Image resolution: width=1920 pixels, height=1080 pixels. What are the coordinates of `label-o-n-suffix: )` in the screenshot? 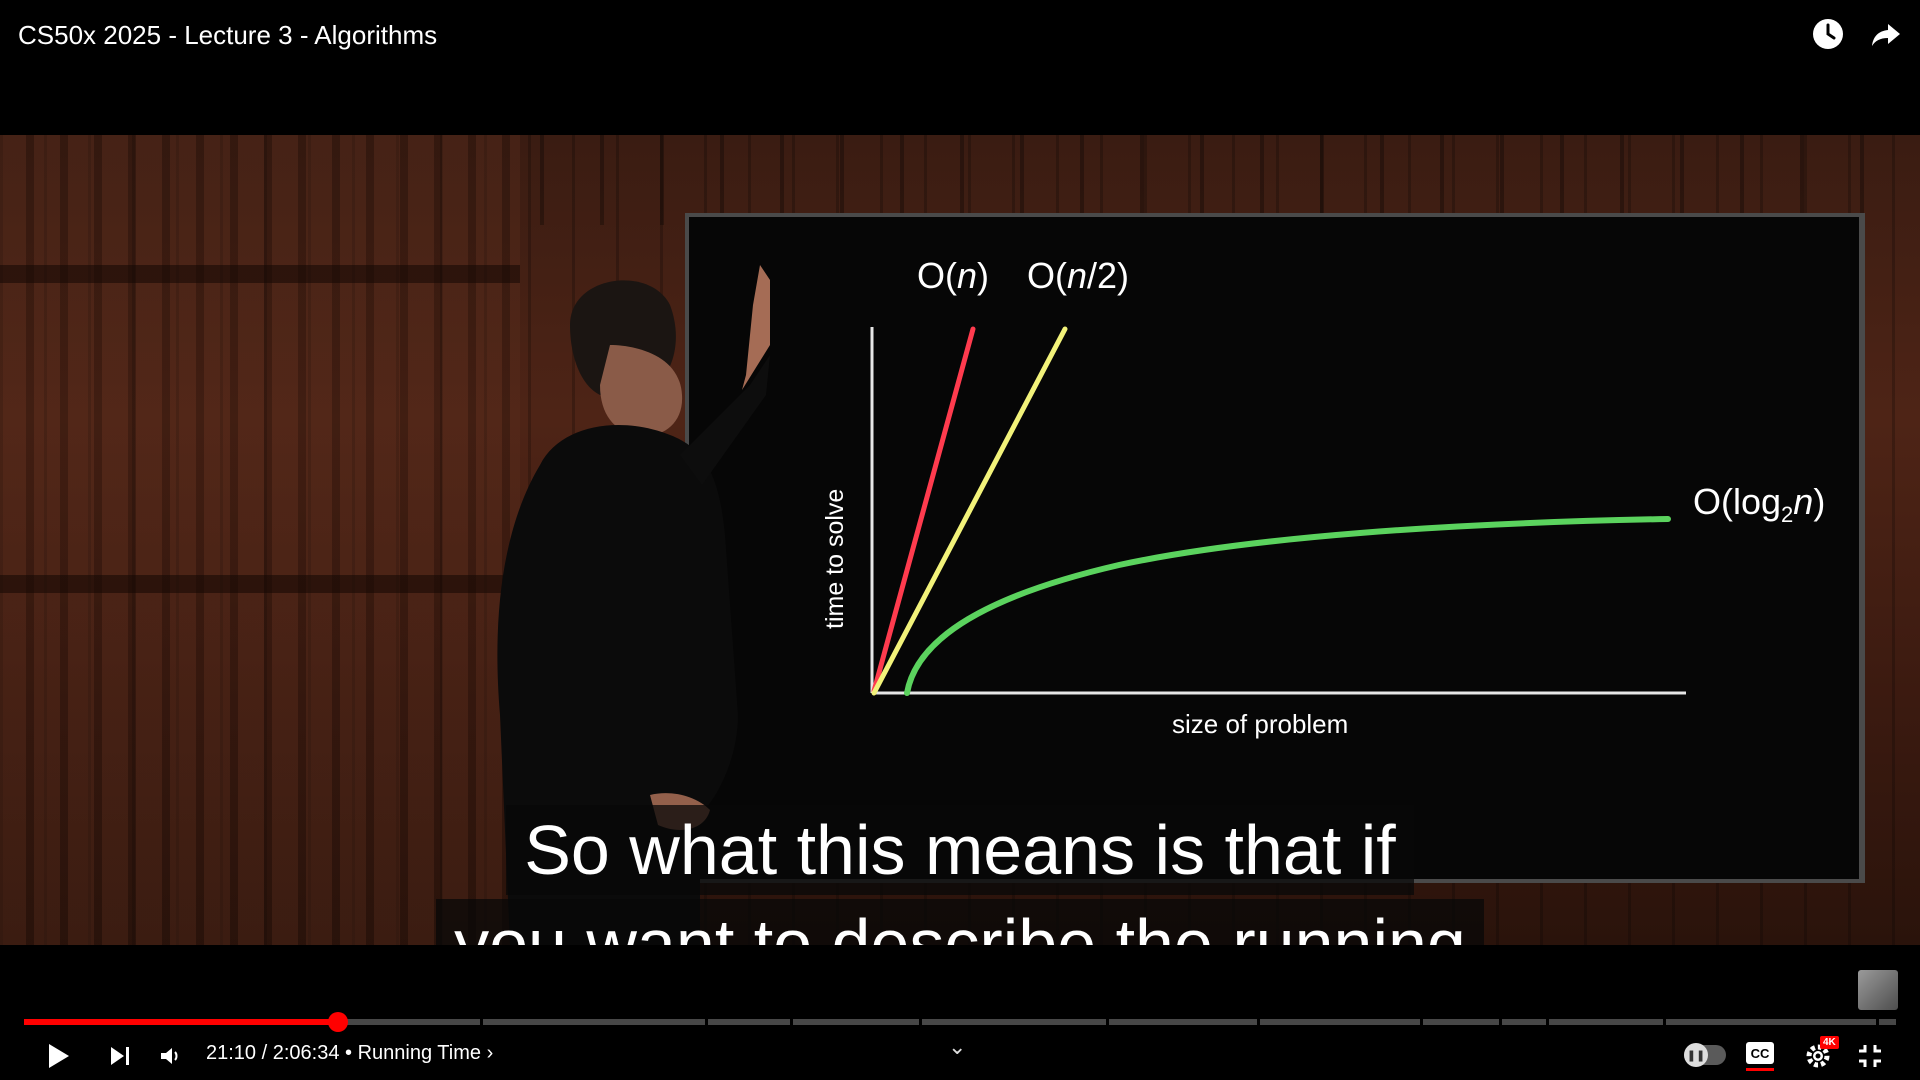 It's located at (983, 275).